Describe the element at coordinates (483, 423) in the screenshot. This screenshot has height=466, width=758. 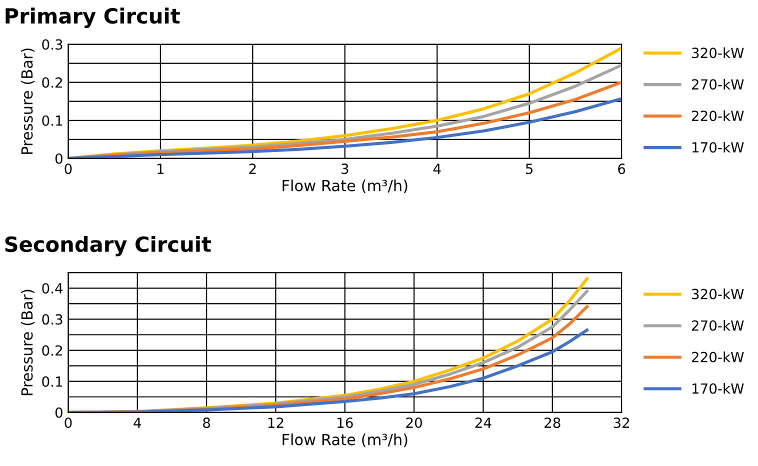
I see `x-tick-label: 24` at that location.